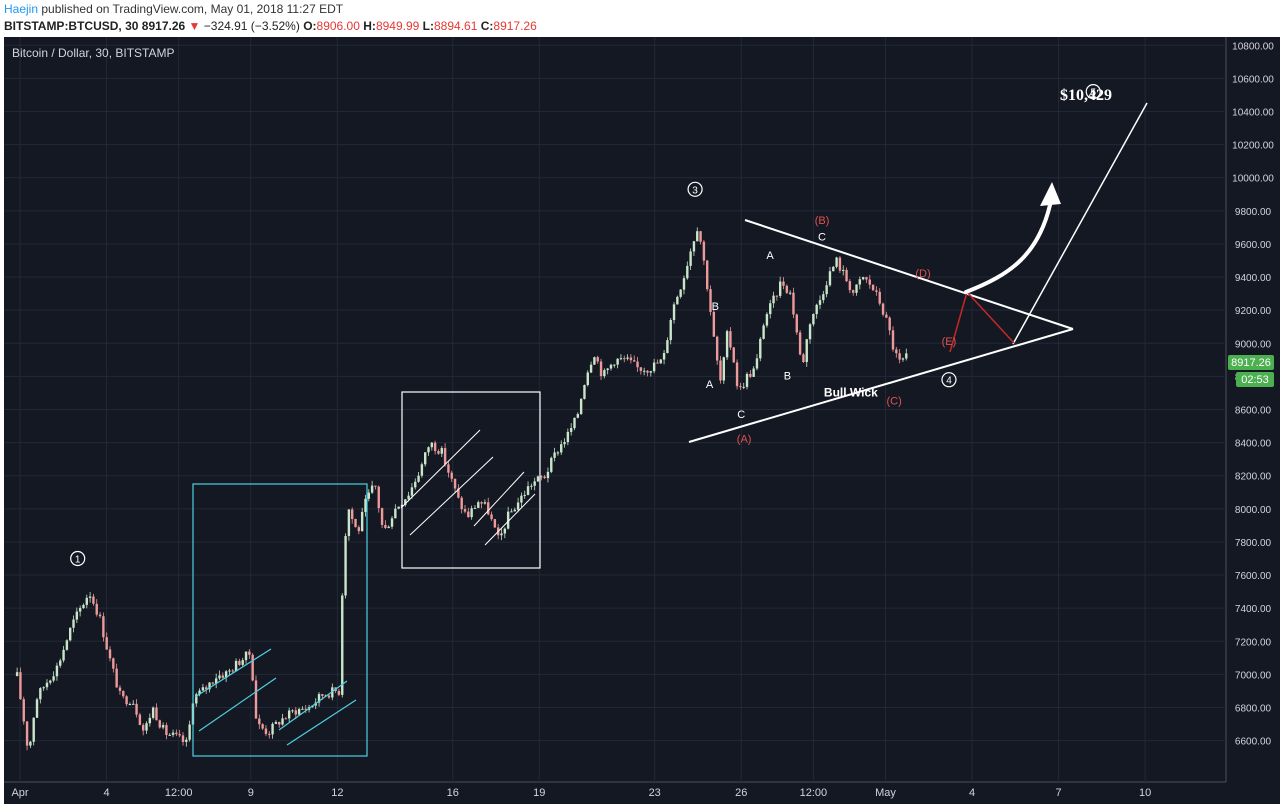 This screenshot has height=804, width=1280. What do you see at coordinates (1253, 444) in the screenshot?
I see `price-tick-label: 8400.00` at bounding box center [1253, 444].